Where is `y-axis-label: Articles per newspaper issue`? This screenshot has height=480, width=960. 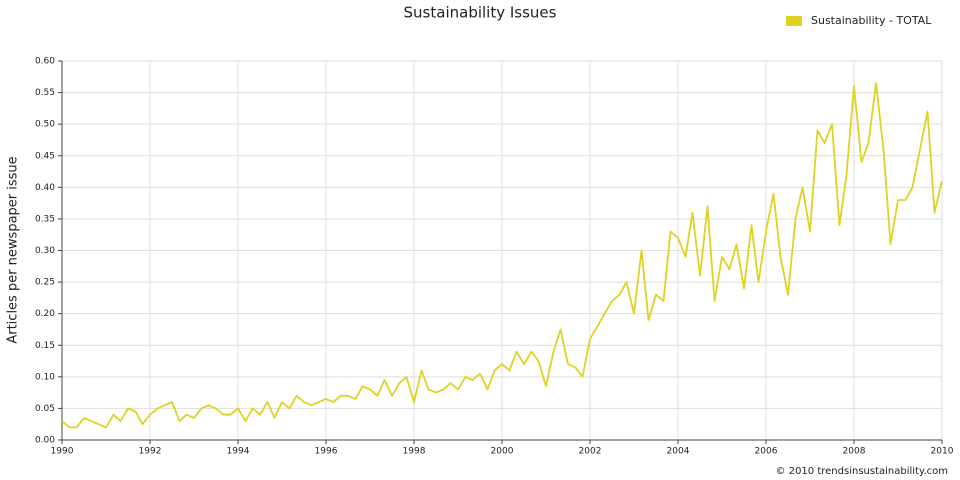 y-axis-label: Articles per newspaper issue is located at coordinates (13, 249).